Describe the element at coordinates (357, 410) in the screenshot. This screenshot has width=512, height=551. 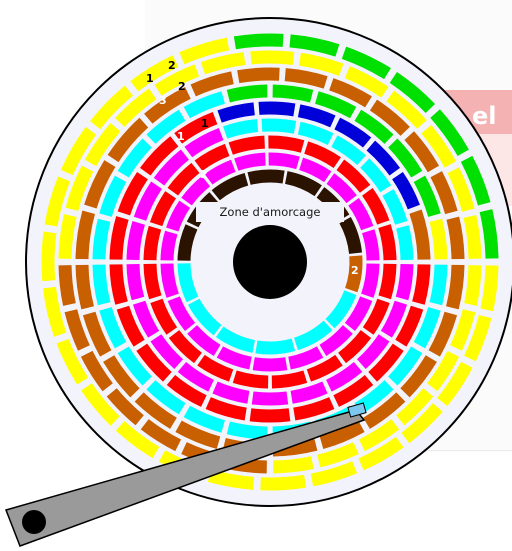
I see `read-head` at that location.